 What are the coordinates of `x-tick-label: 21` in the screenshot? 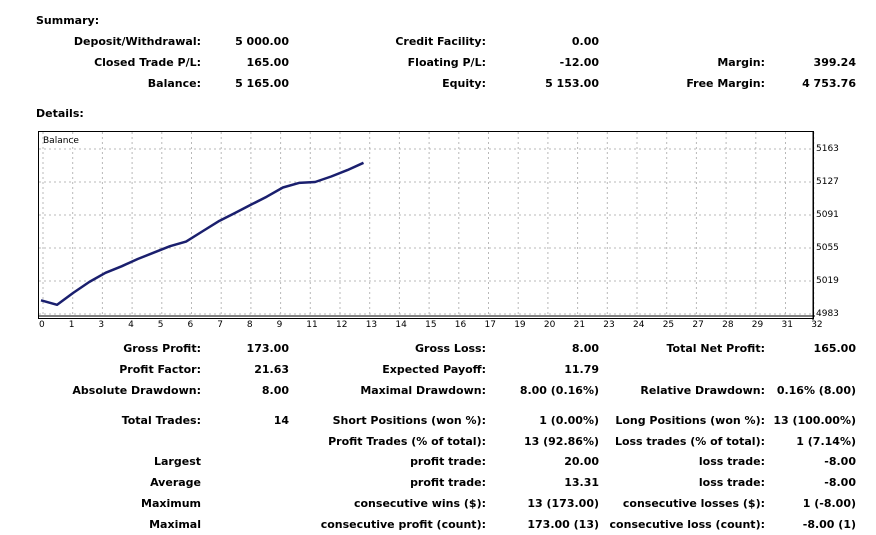 It's located at (579, 325).